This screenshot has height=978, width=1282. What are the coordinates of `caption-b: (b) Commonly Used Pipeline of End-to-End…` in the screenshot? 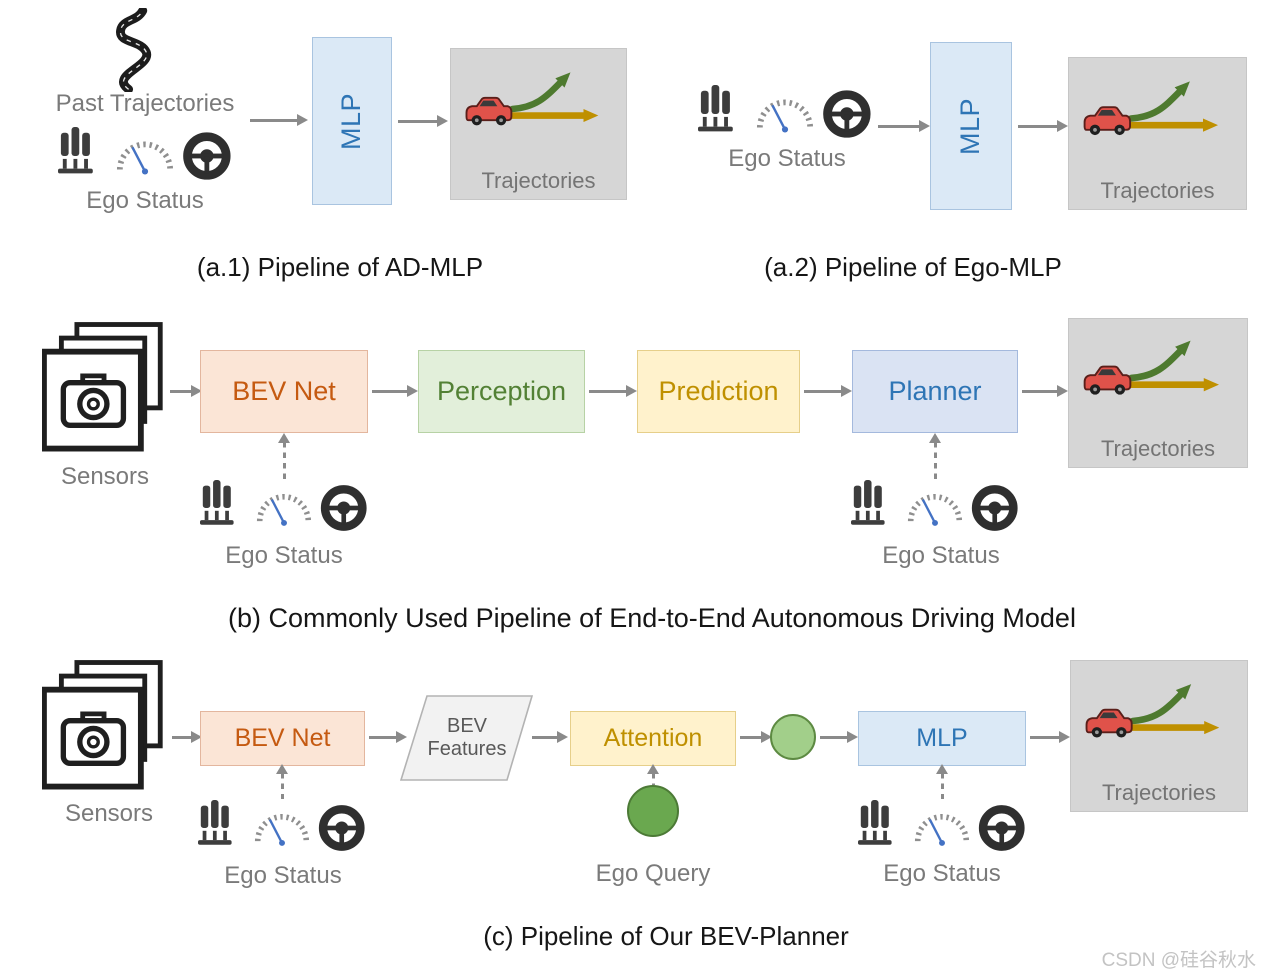 It's located at (652, 618).